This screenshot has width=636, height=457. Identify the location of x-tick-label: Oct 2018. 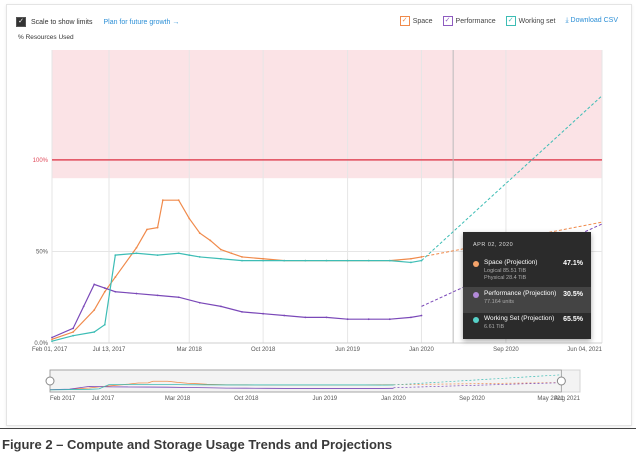
(263, 350).